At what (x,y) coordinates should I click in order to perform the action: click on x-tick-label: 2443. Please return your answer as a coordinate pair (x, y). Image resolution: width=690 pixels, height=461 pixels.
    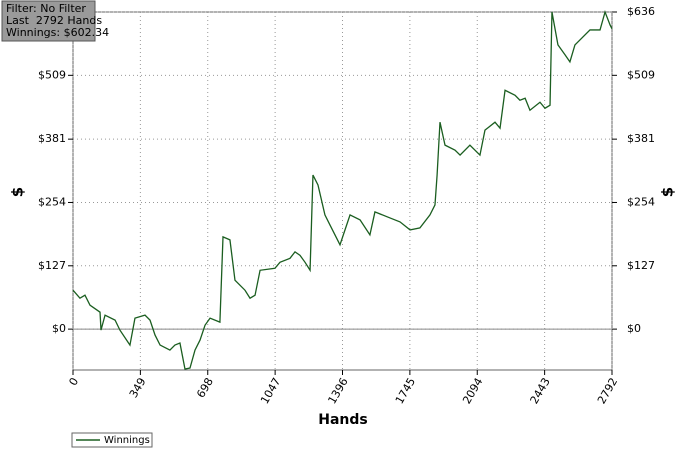
    Looking at the image, I should click on (540, 391).